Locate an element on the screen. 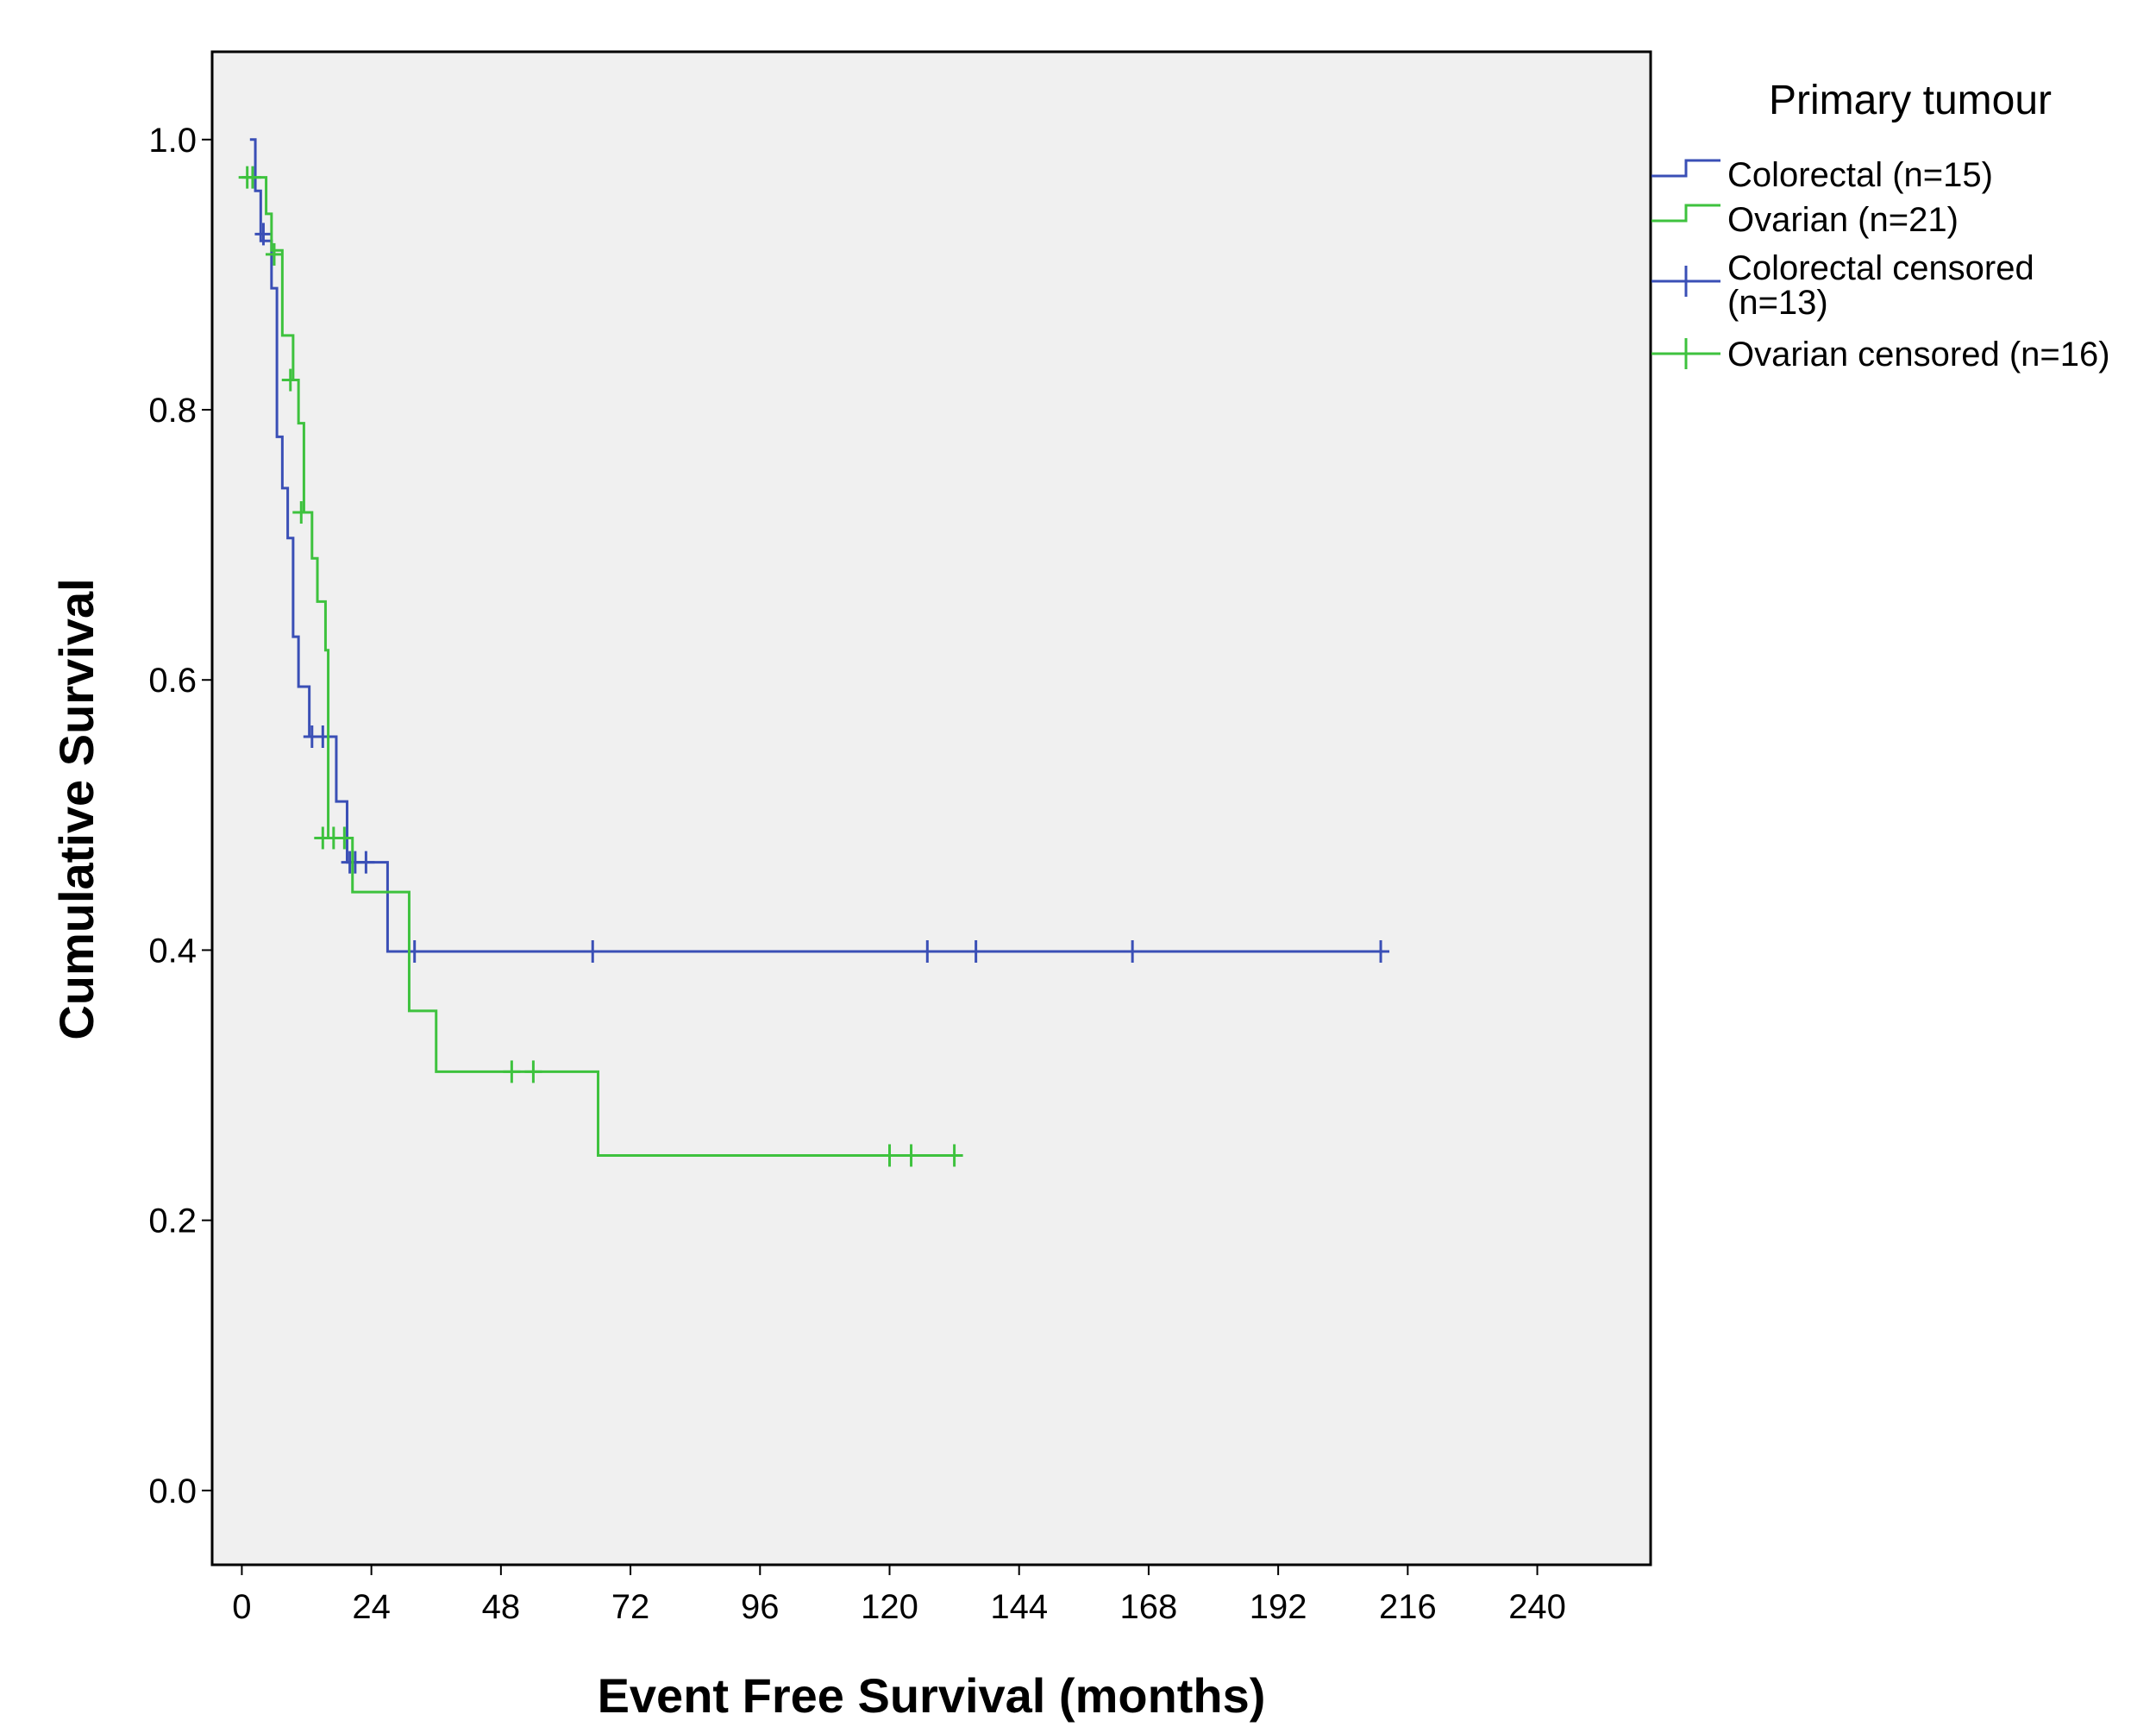  y-tick-label: 0.4 is located at coordinates (172, 951).